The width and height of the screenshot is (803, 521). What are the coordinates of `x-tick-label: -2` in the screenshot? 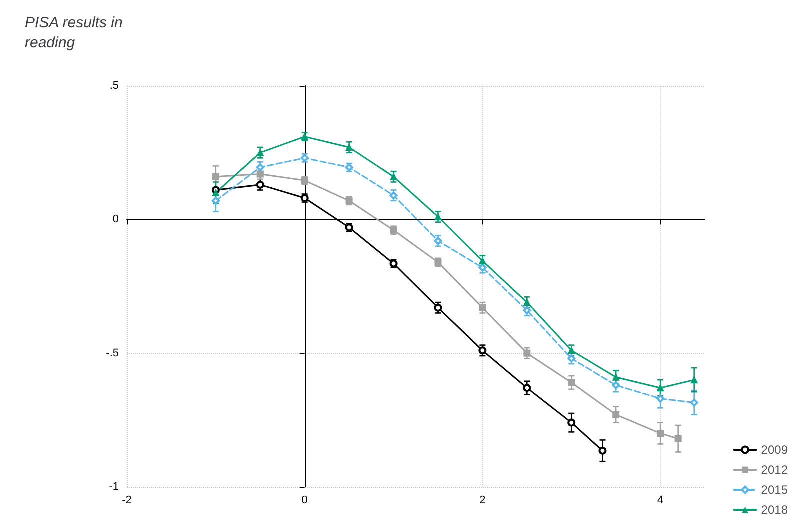 It's located at (127, 500).